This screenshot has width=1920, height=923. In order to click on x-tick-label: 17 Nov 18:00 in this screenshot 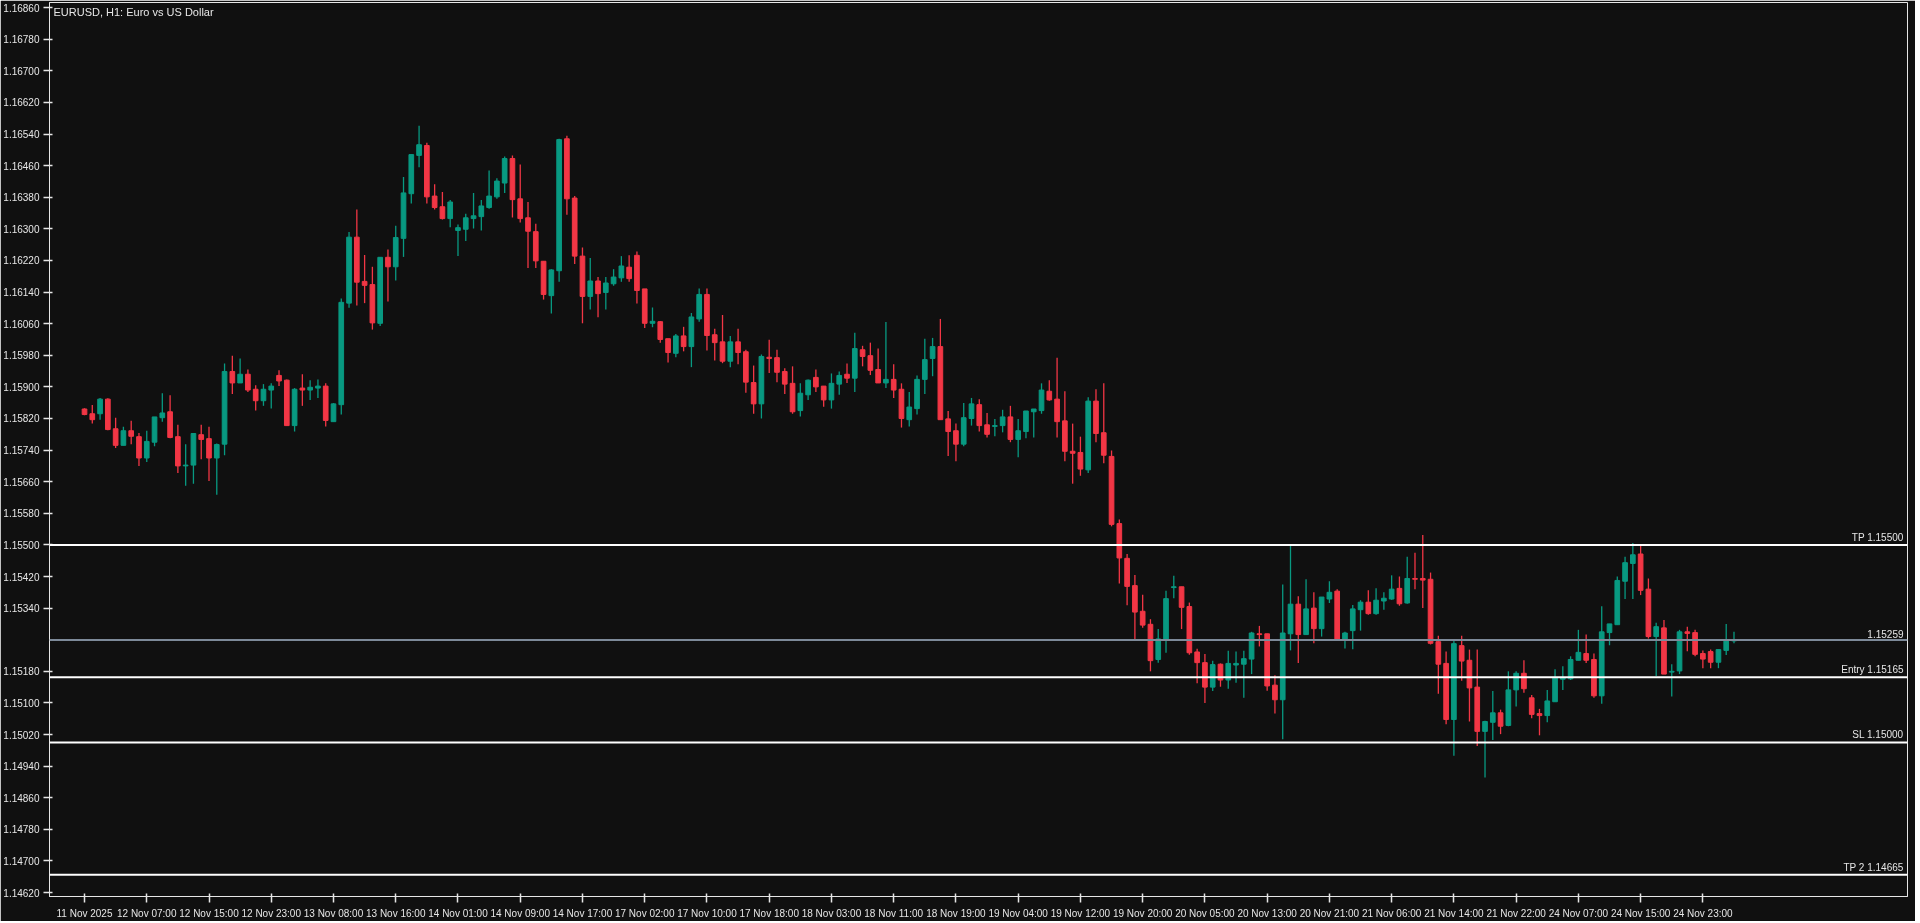, I will do `click(769, 913)`.